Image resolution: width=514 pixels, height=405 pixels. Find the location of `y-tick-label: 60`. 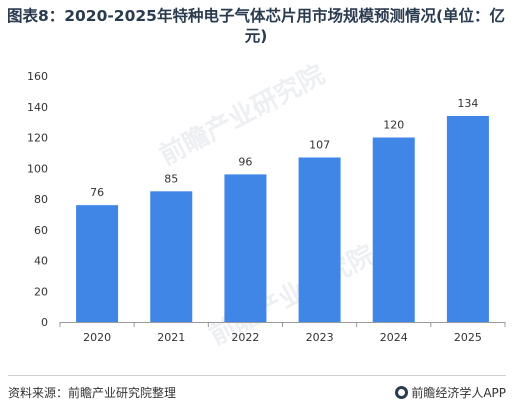

y-tick-label: 60 is located at coordinates (41, 230).